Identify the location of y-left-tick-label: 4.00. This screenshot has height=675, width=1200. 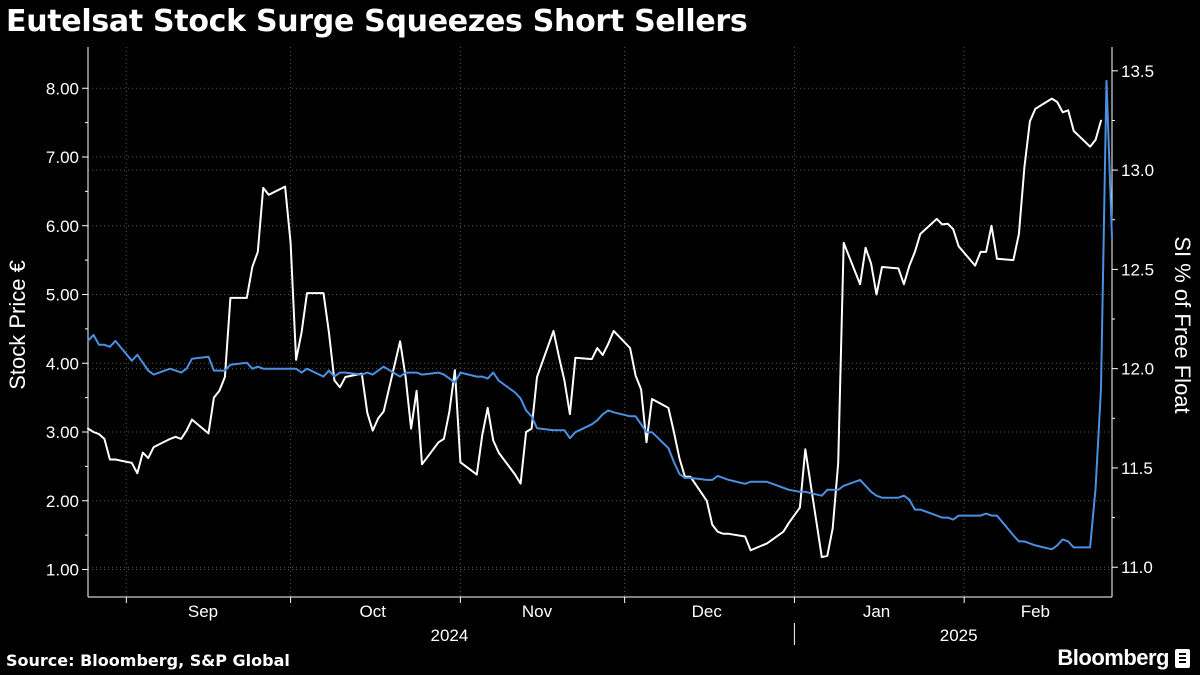
(62, 363).